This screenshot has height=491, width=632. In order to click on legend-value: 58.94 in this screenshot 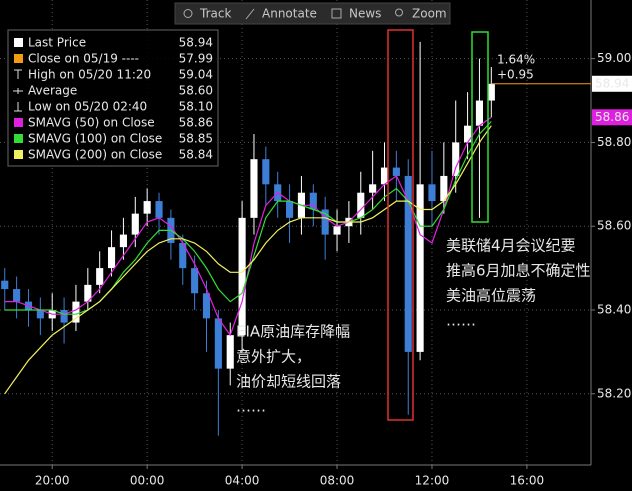, I will do `click(196, 43)`.